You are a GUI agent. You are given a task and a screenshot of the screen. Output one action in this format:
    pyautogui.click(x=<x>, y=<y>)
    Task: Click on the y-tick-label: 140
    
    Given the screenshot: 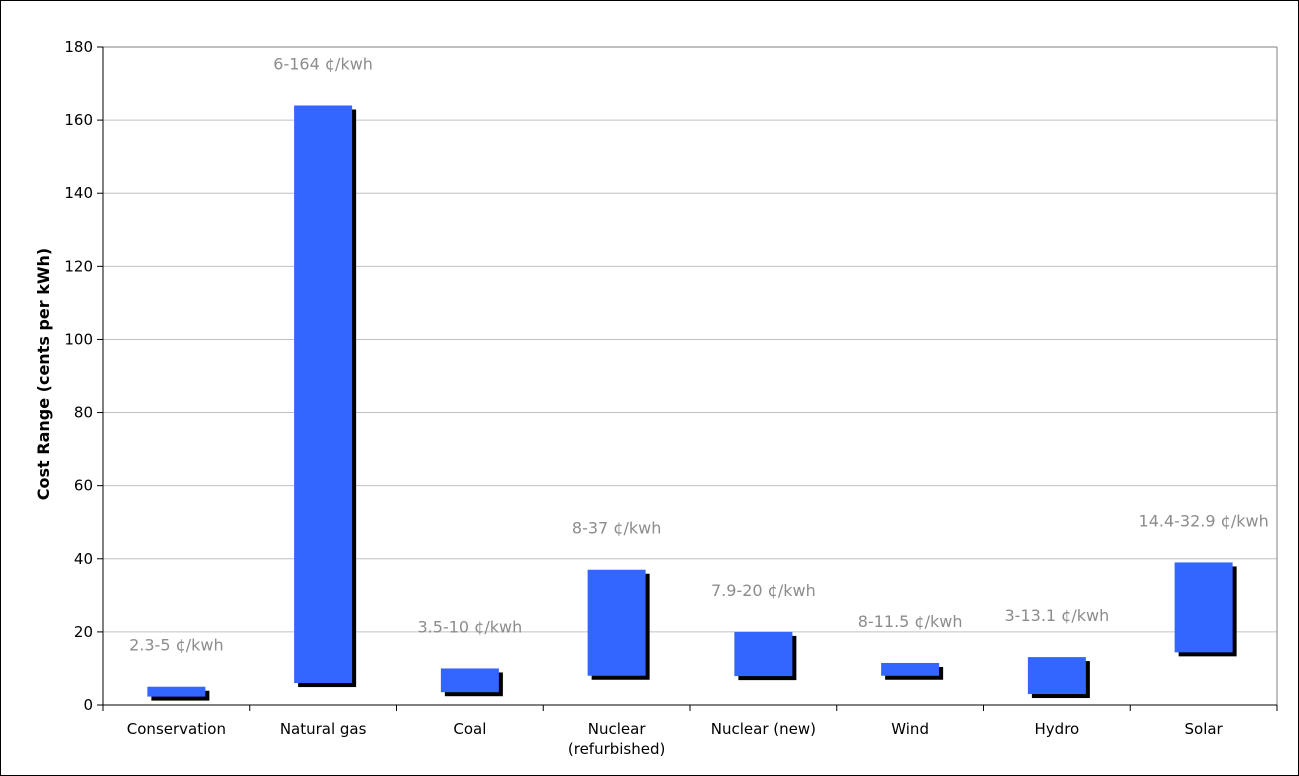 What is the action you would take?
    pyautogui.click(x=78, y=193)
    